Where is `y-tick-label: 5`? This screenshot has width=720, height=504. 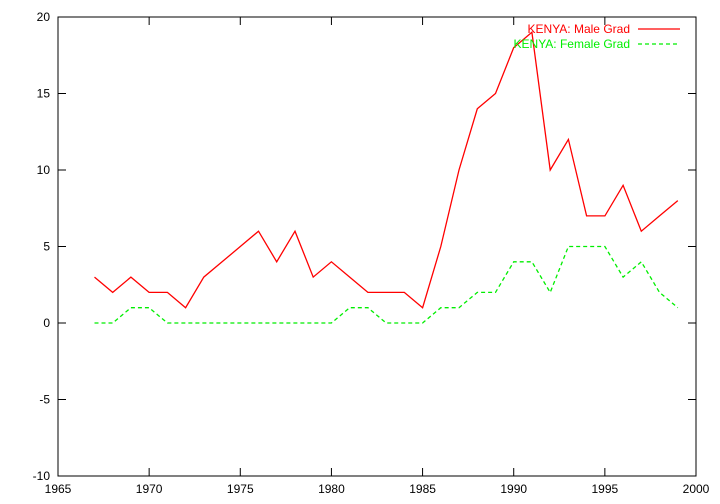 y-tick-label: 5 is located at coordinates (46, 247).